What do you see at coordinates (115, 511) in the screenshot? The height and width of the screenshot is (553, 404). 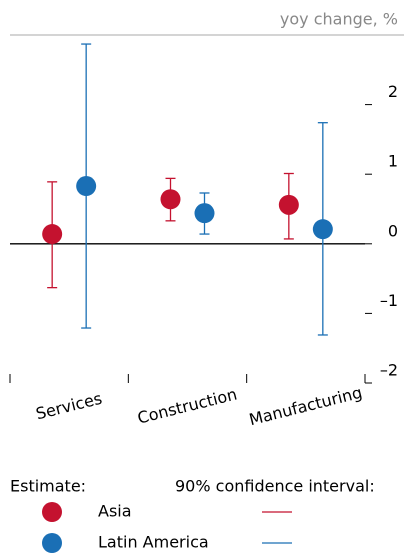 I see `legend-label: Asia` at bounding box center [115, 511].